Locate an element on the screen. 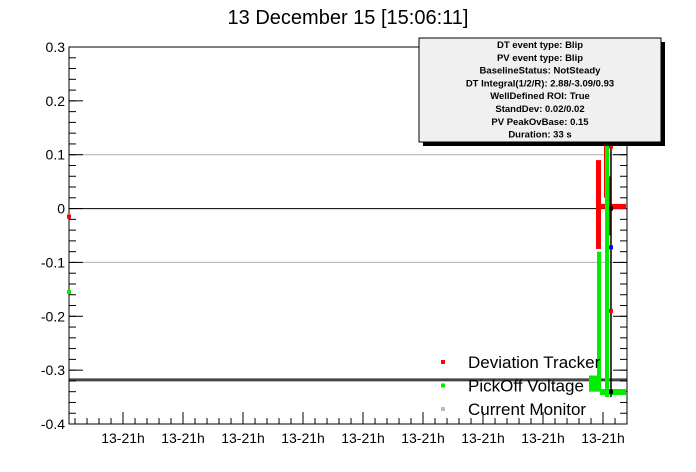  event-cluster is located at coordinates (613, 206).